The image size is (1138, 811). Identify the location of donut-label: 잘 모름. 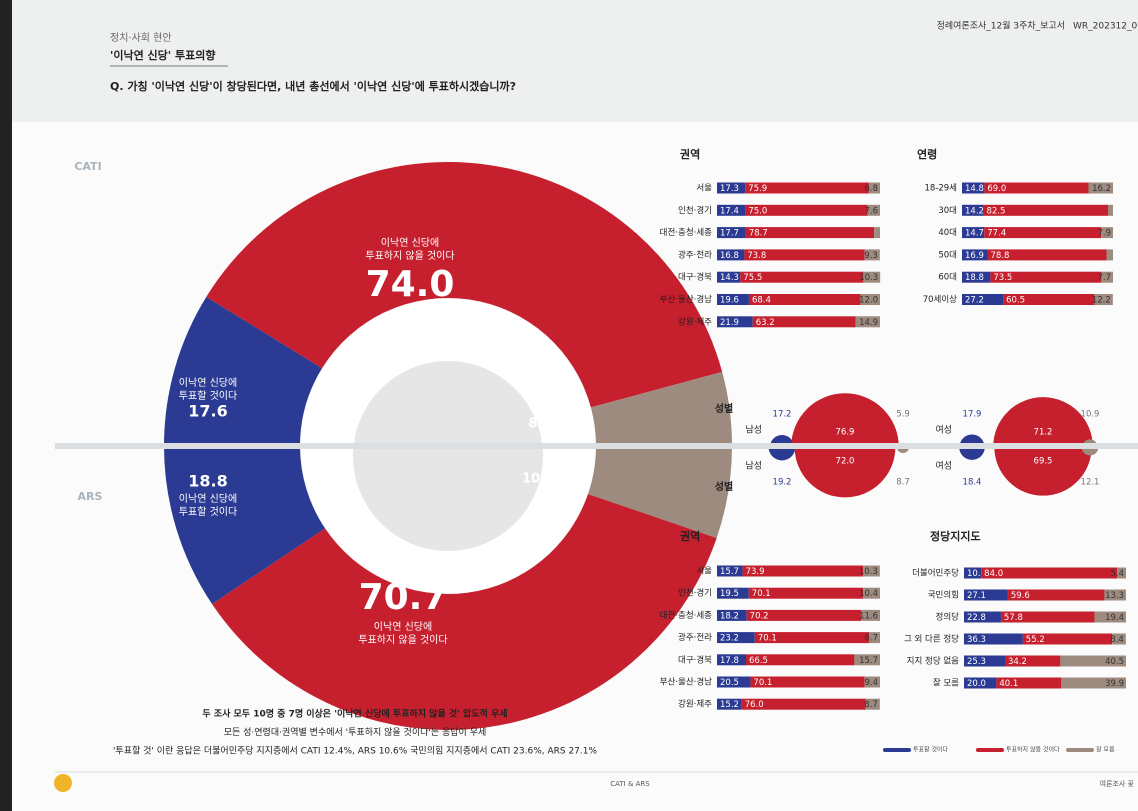
(573, 424).